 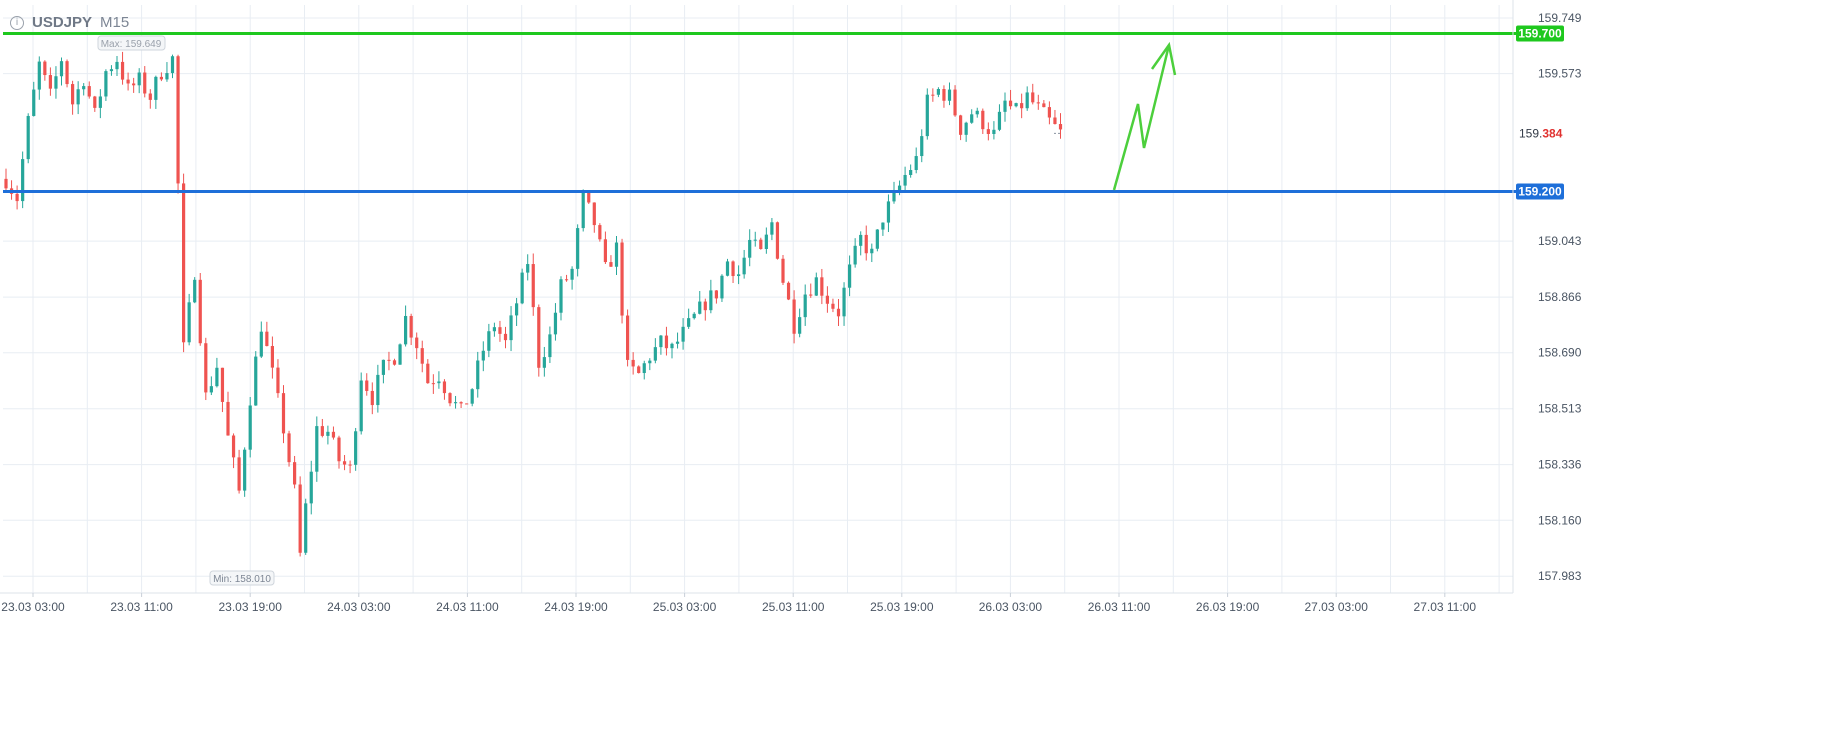 I want to click on forecast, so click(x=1144, y=116).